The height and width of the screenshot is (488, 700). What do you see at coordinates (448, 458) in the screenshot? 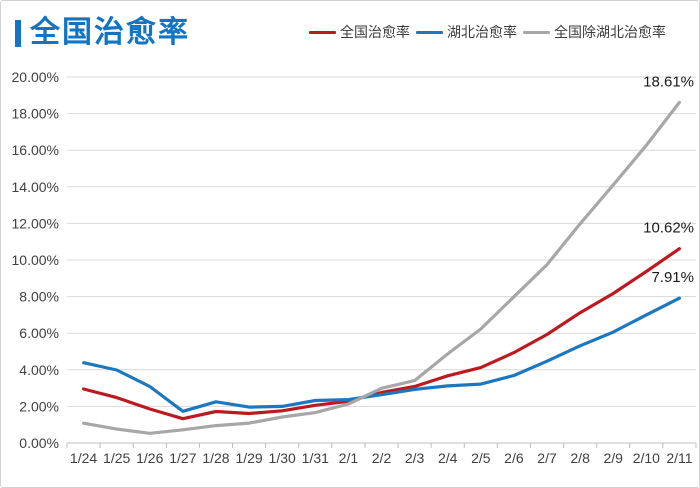
I see `svg-text: 2/4` at bounding box center [448, 458].